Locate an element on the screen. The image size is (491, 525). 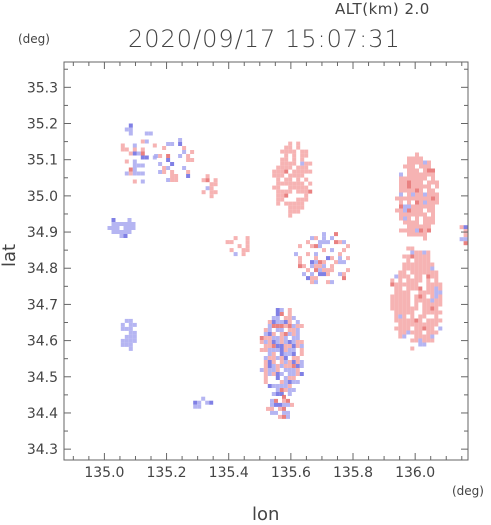
echo-region-central-mix is located at coordinates (322, 258).